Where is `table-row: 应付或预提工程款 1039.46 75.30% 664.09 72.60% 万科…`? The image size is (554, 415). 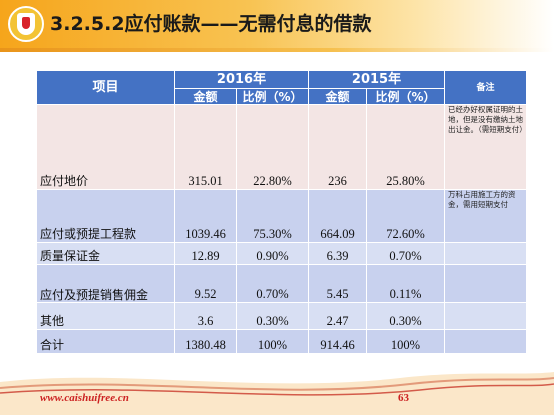 table-row: 应付或预提工程款 1039.46 75.30% 664.09 72.60% 万科… is located at coordinates (281, 216).